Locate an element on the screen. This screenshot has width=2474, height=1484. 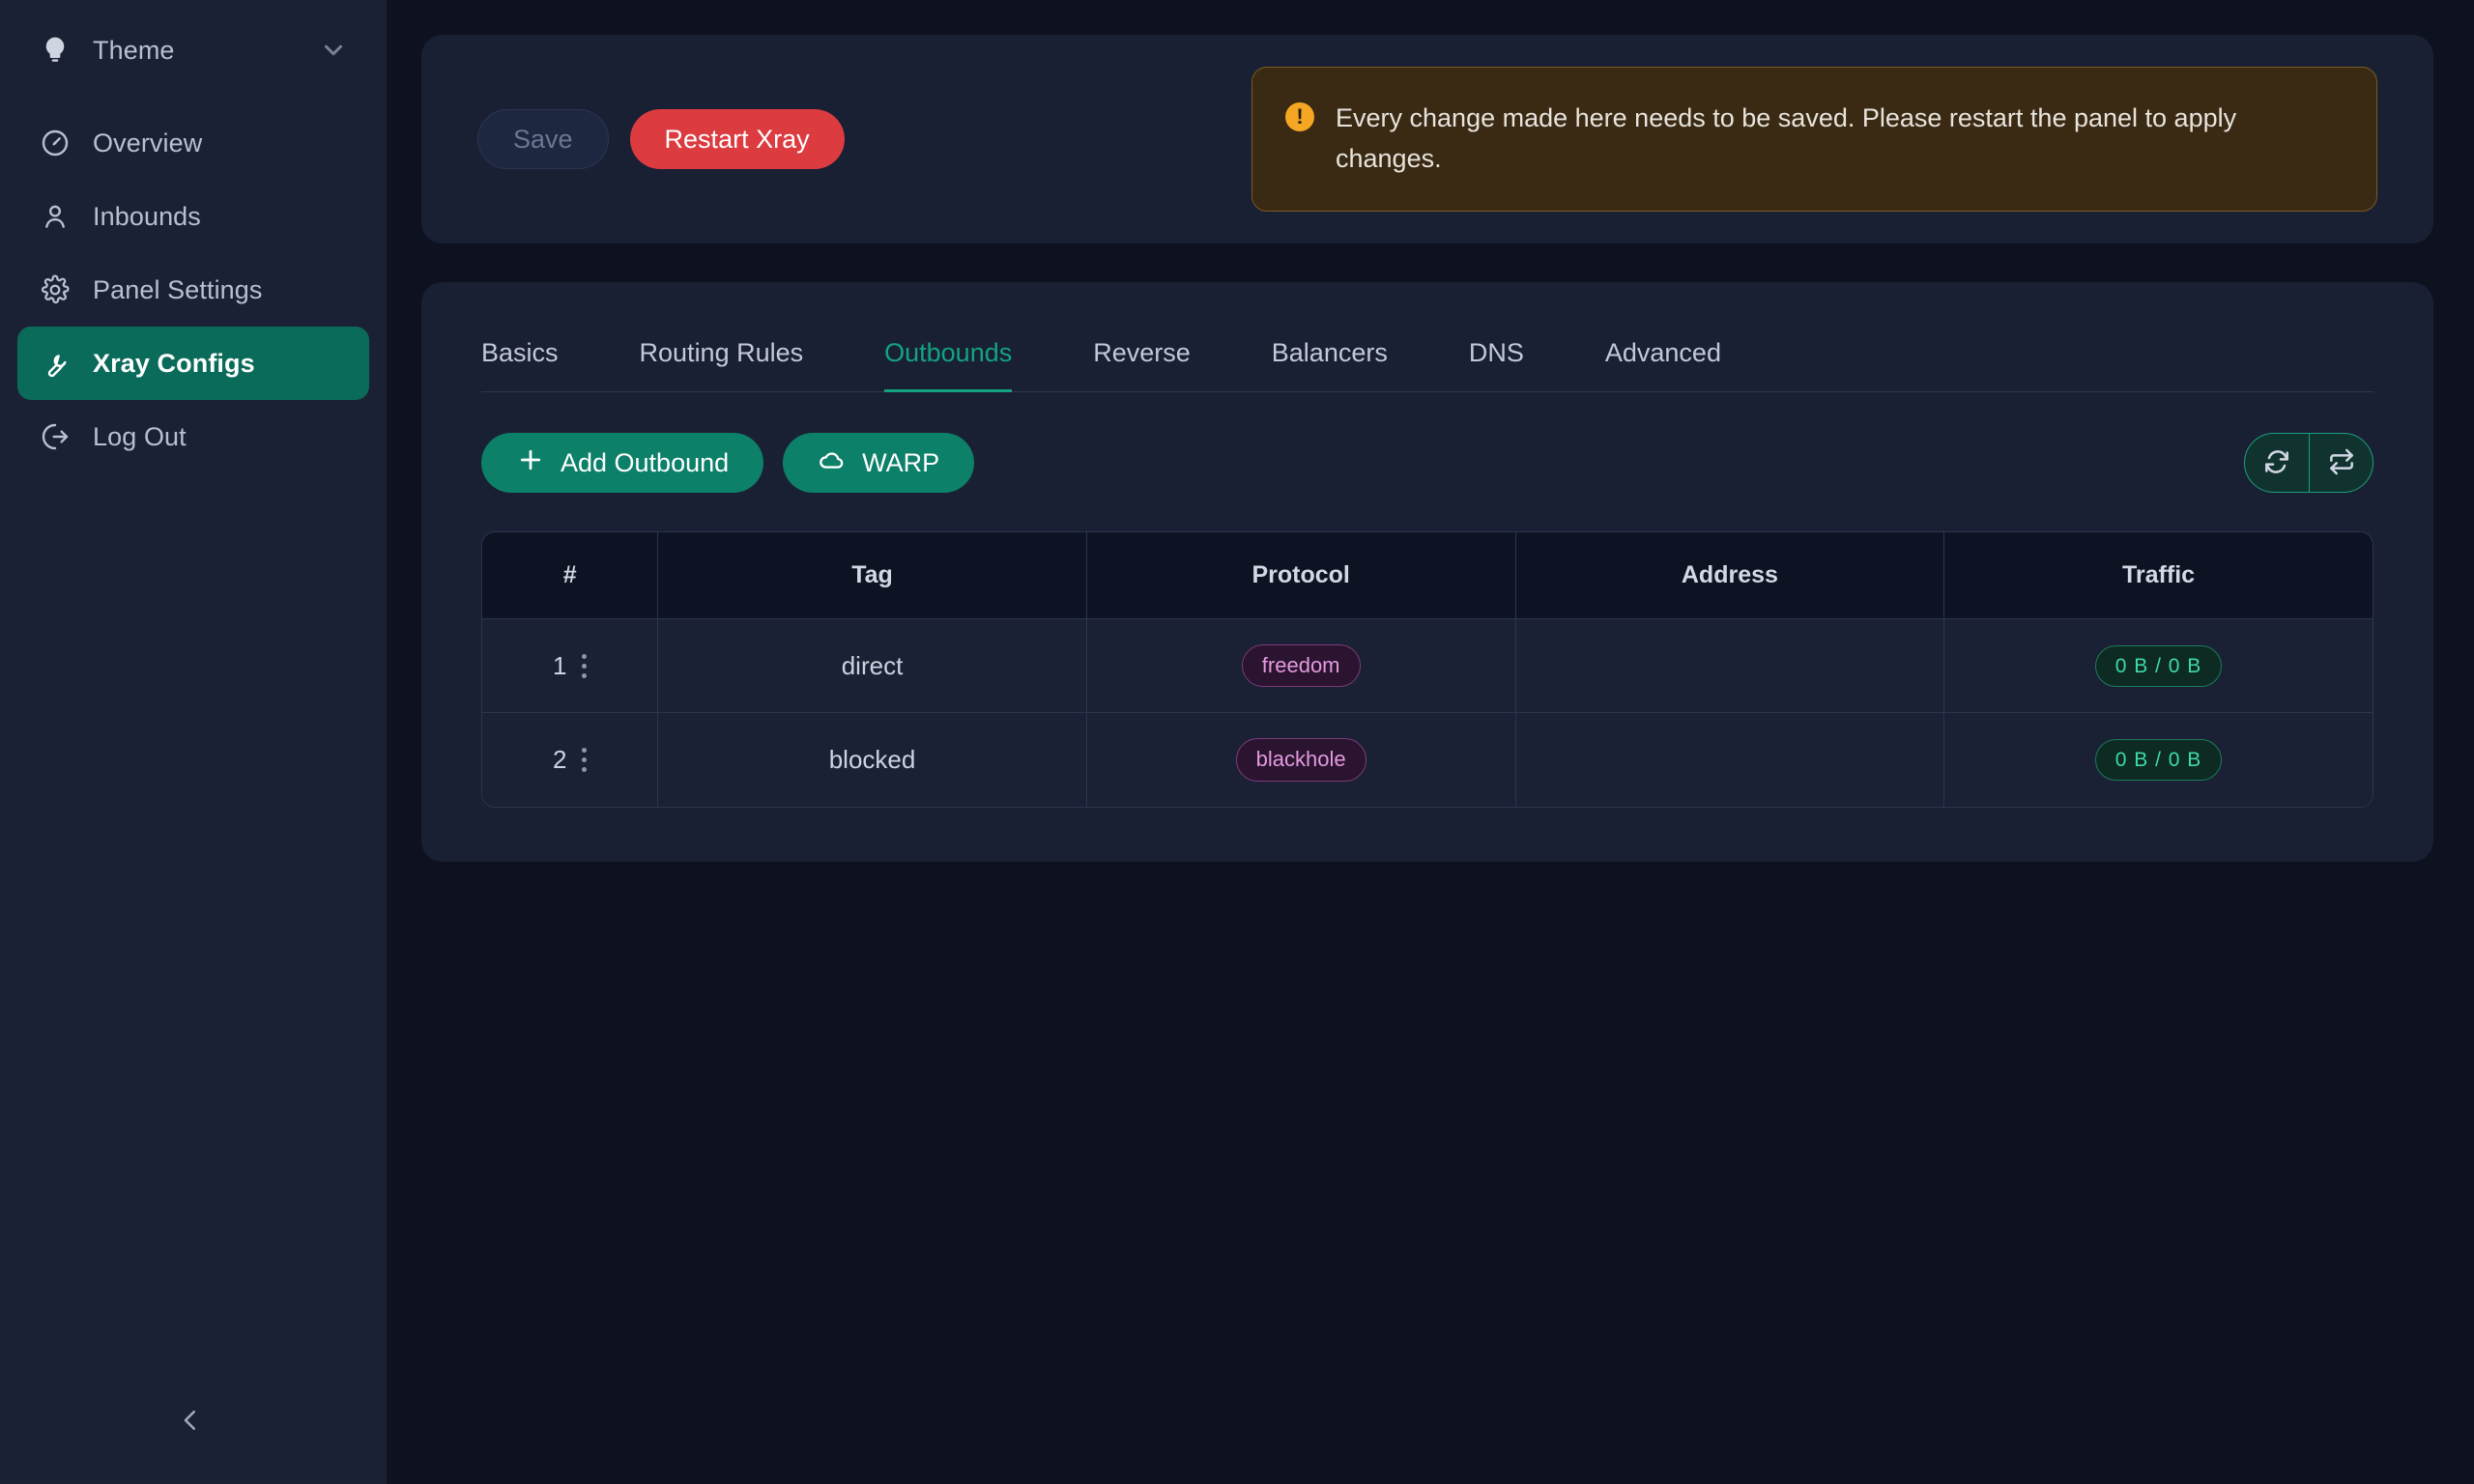
table-row: 1 direct freedom 0 B / 0 B is located at coordinates (1428, 667).